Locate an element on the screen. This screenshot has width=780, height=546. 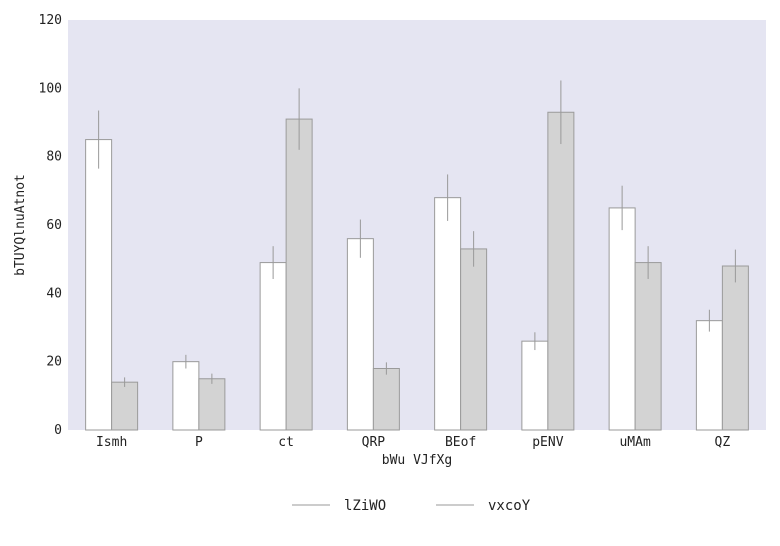
x-tick-label: QRP is located at coordinates (374, 442).